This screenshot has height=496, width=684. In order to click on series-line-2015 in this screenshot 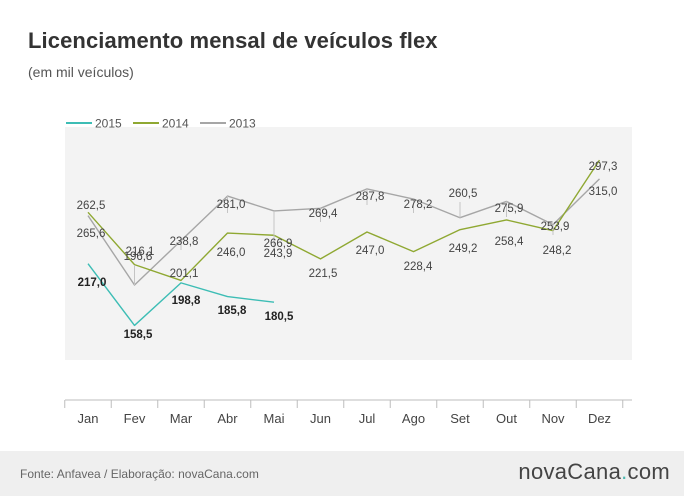, I will do `click(181, 295)`.